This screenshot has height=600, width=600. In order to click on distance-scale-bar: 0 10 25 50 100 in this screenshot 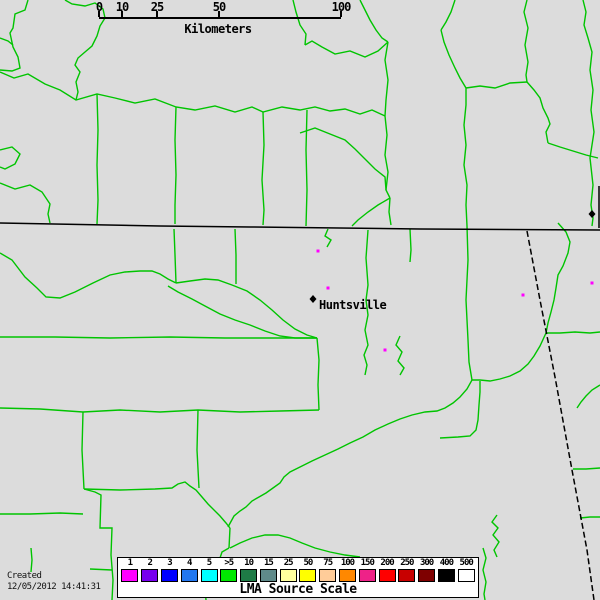, I will do `click(300, 22)`.